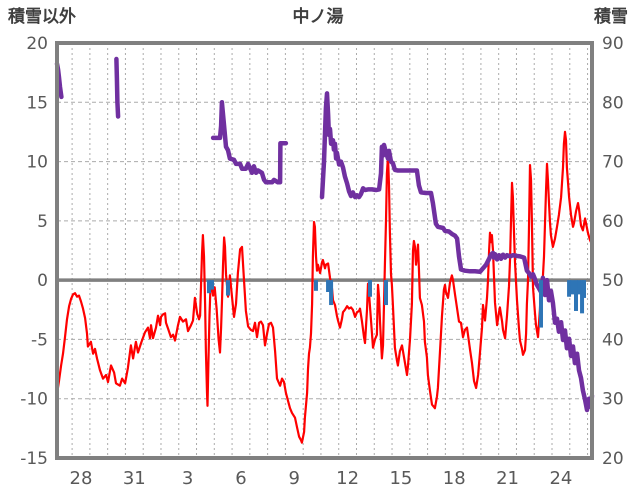 The height and width of the screenshot is (501, 636). I want to click on x-axis-tick-label: 28, so click(81, 478).